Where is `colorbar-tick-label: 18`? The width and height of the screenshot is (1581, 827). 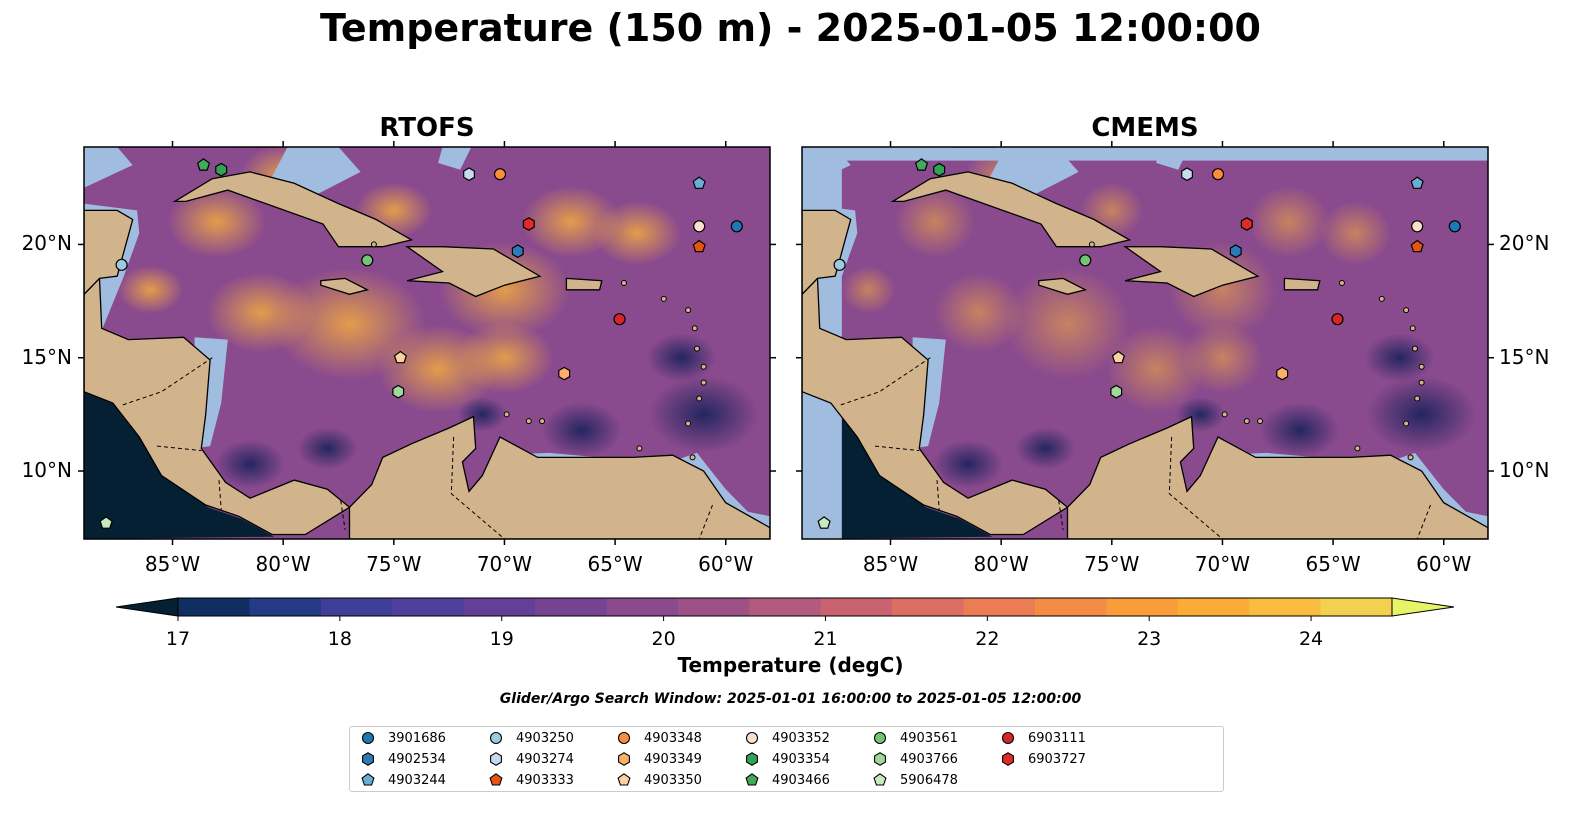
colorbar-tick-label: 18 is located at coordinates (339, 639).